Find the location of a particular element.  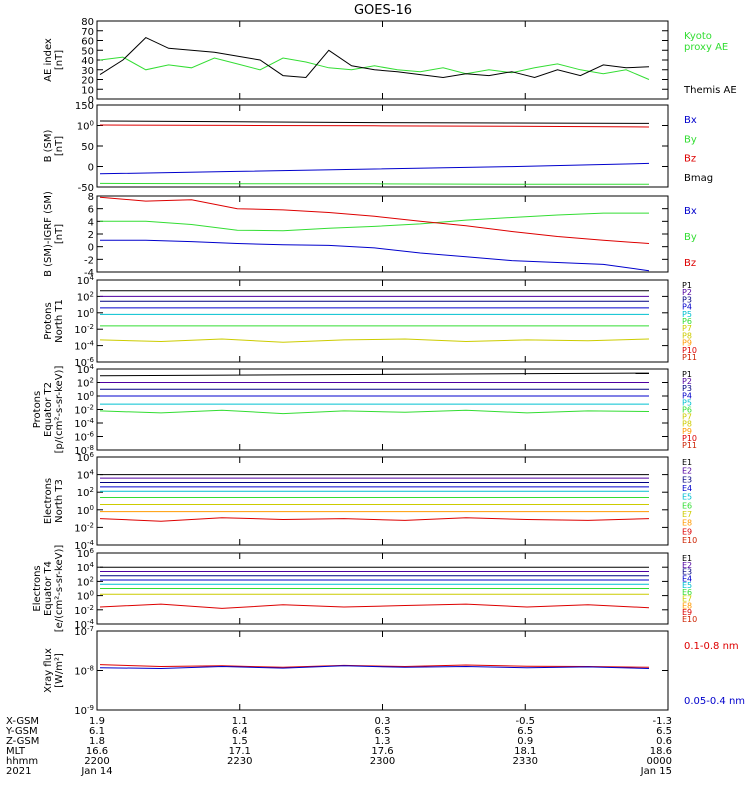

legend-entry: proxy AE is located at coordinates (706, 47).